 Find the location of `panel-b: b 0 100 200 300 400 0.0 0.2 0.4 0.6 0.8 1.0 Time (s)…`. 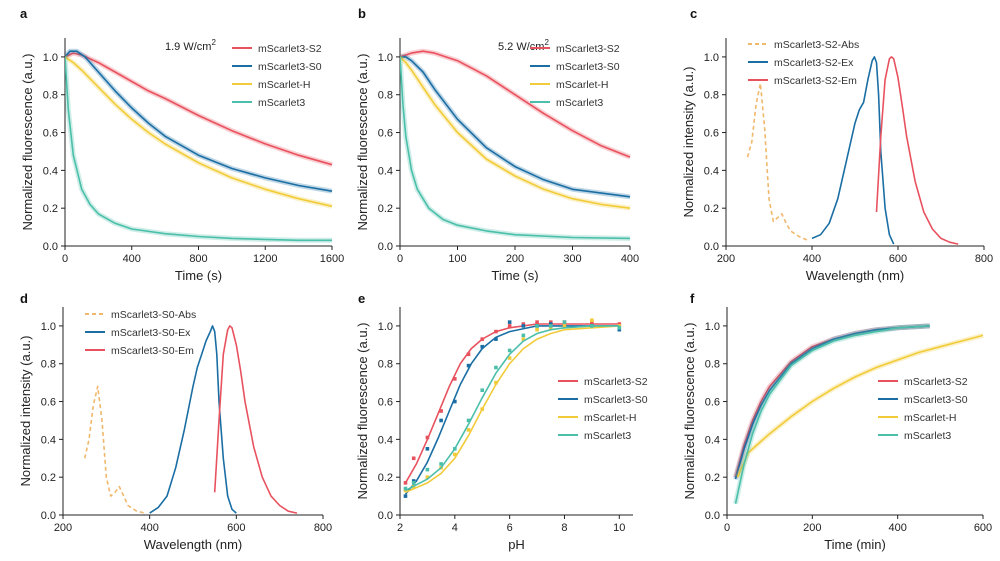

panel-b: b 0 100 200 300 400 0.0 0.2 0.4 0.6 0.8 1.0 Time (s)… is located at coordinates (497, 144).